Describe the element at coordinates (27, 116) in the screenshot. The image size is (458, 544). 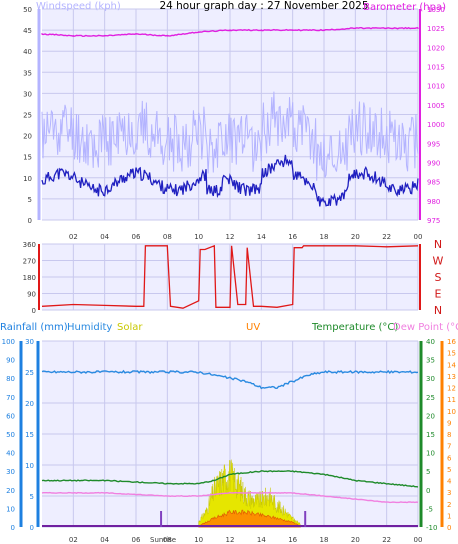
I see `left-tick-label: 25` at that location.